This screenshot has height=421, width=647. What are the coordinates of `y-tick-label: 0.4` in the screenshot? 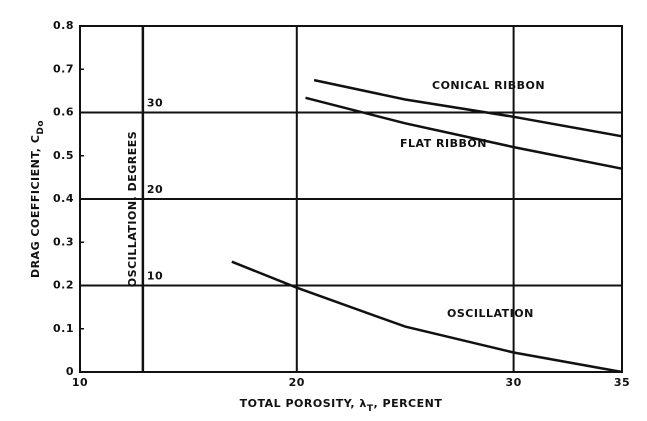 It's located at (63, 198).